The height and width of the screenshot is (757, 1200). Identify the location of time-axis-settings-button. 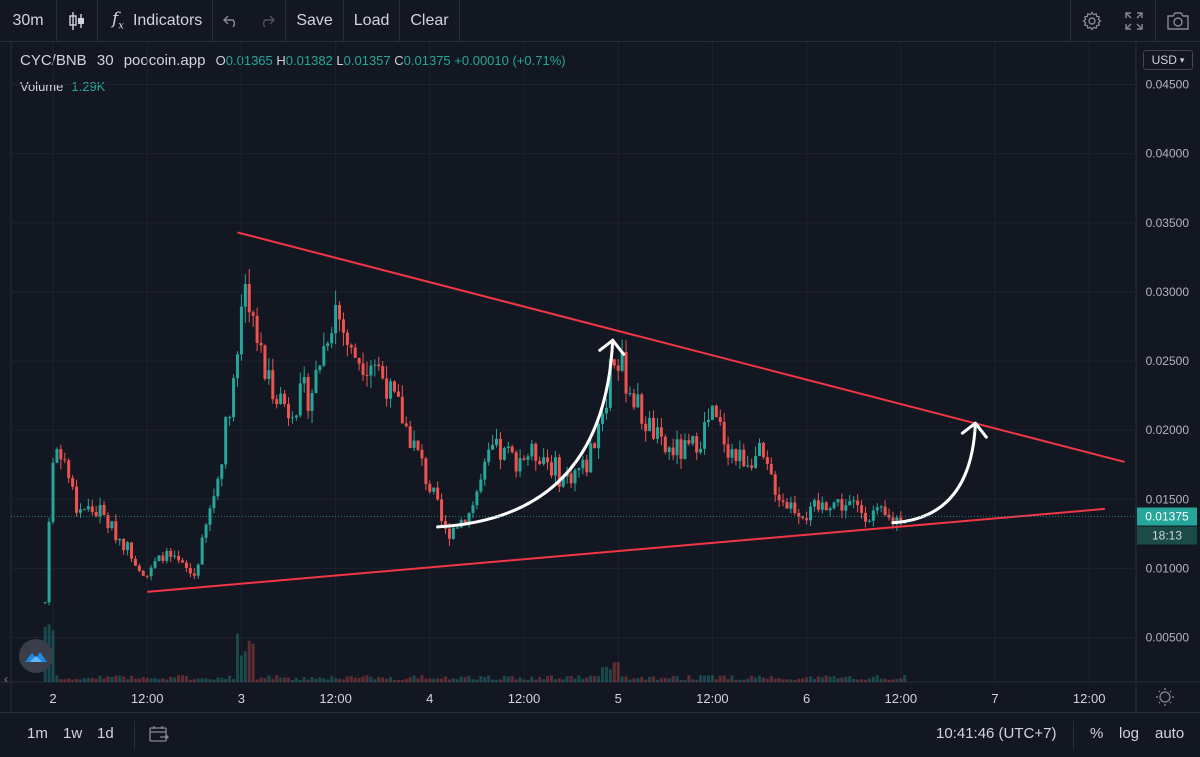
(1165, 697).